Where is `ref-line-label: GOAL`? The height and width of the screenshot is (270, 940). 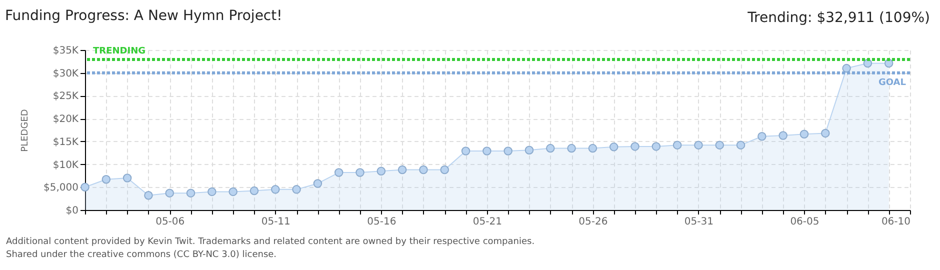 ref-line-label: GOAL is located at coordinates (892, 83).